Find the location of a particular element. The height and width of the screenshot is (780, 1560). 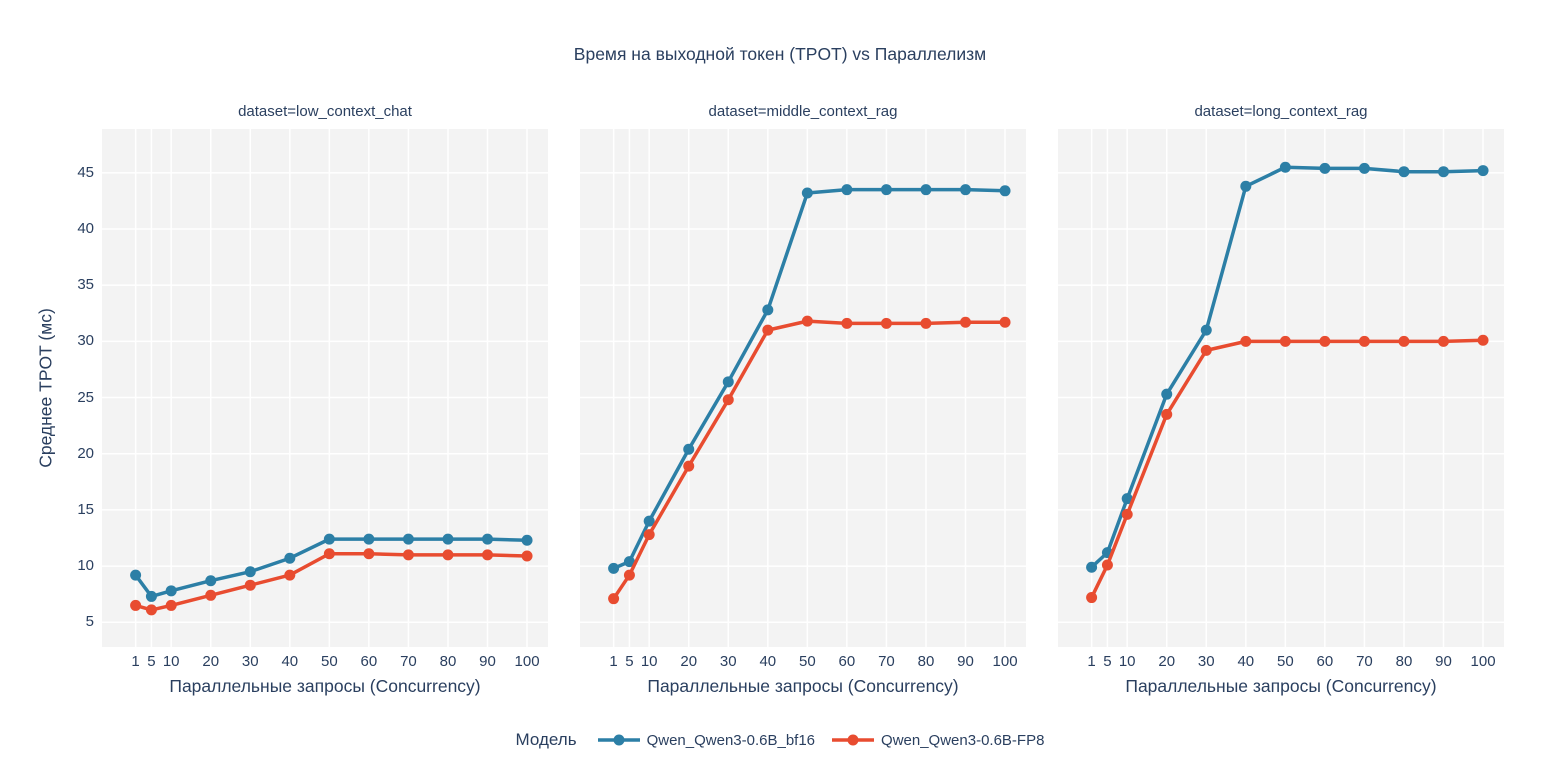

x-axis-title-2: Параллельные запросы (Concurrency) is located at coordinates (803, 686).